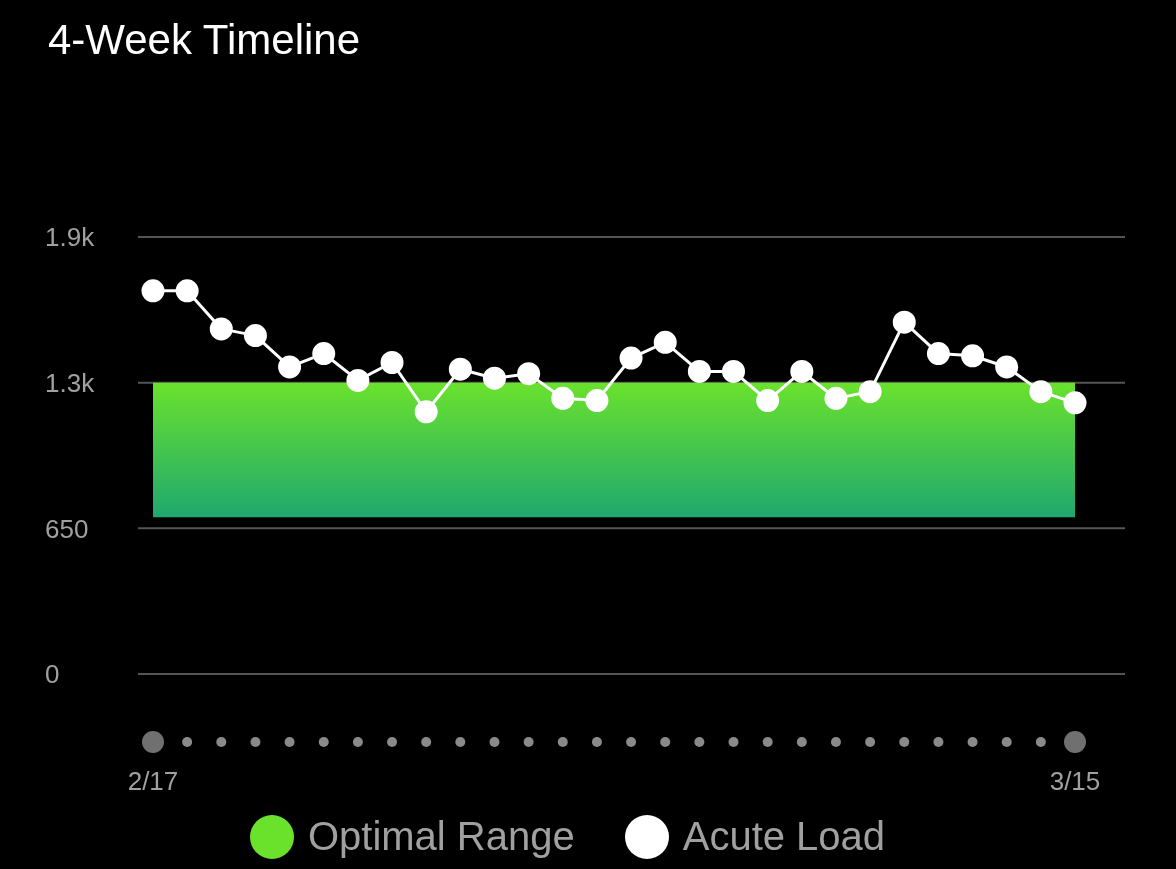 This screenshot has width=1176, height=869. I want to click on y-tick-label: 650, so click(67, 528).